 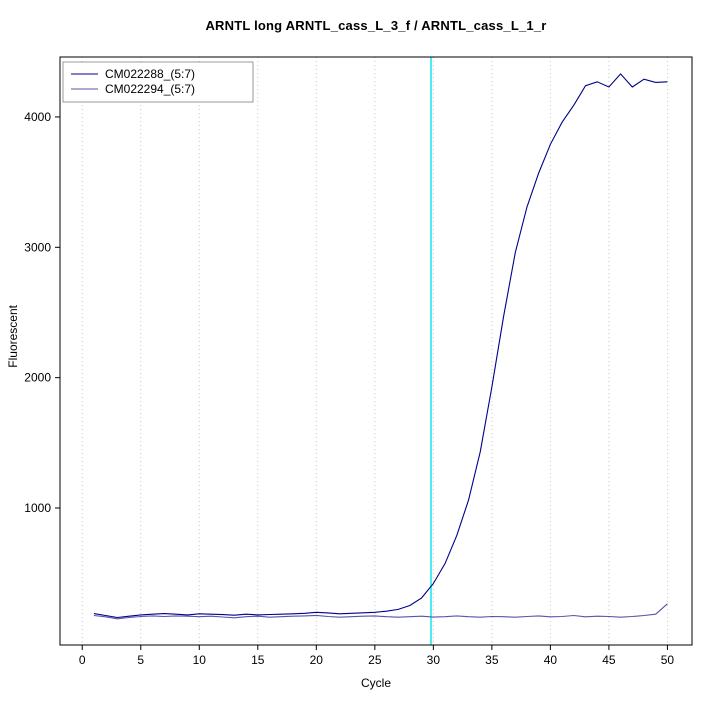 I want to click on x-tick-label: 0, so click(x=82, y=660).